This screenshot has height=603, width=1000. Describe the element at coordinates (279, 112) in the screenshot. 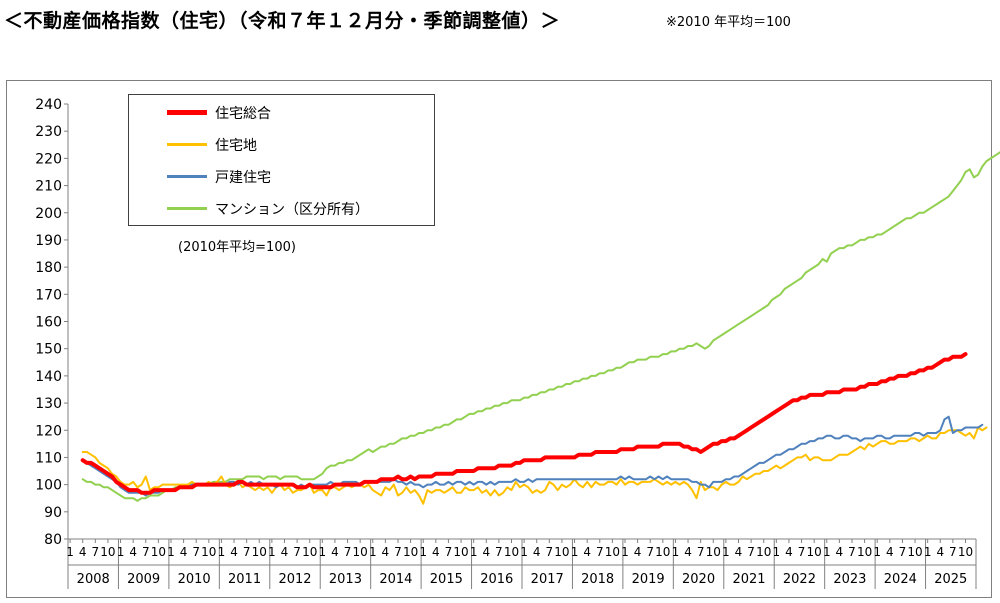

I see `legend-item-total: 住宅総合` at that location.